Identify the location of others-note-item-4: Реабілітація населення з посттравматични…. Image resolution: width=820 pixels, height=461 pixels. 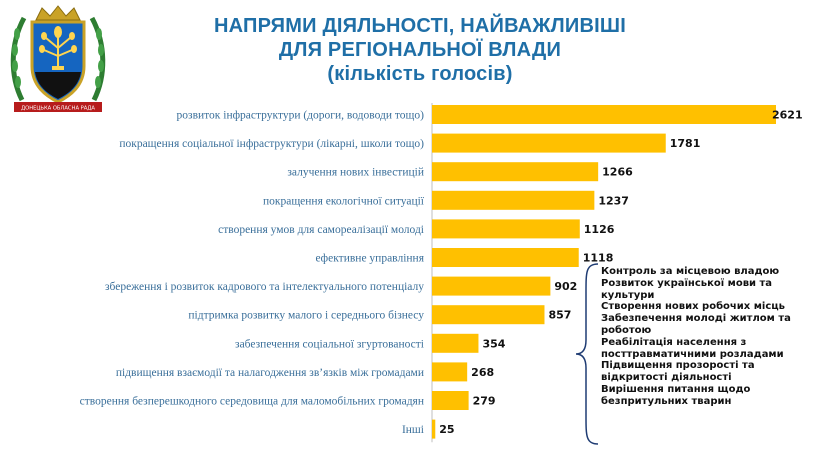
(692, 348).